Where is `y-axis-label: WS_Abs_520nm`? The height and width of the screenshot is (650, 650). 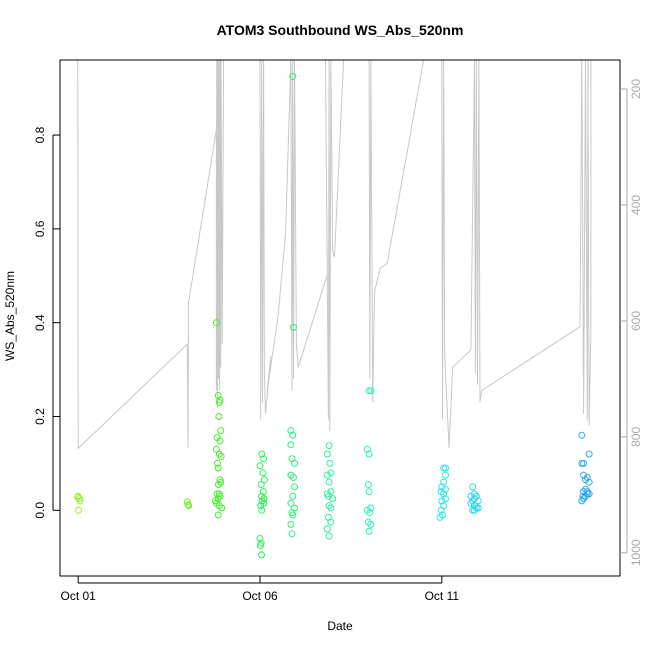
y-axis-label: WS_Abs_520nm is located at coordinates (10, 316).